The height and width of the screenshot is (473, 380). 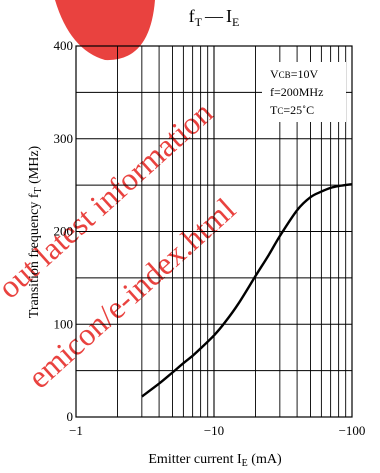 What do you see at coordinates (292, 110) in the screenshot?
I see `condition-tc: TC=25˚C` at bounding box center [292, 110].